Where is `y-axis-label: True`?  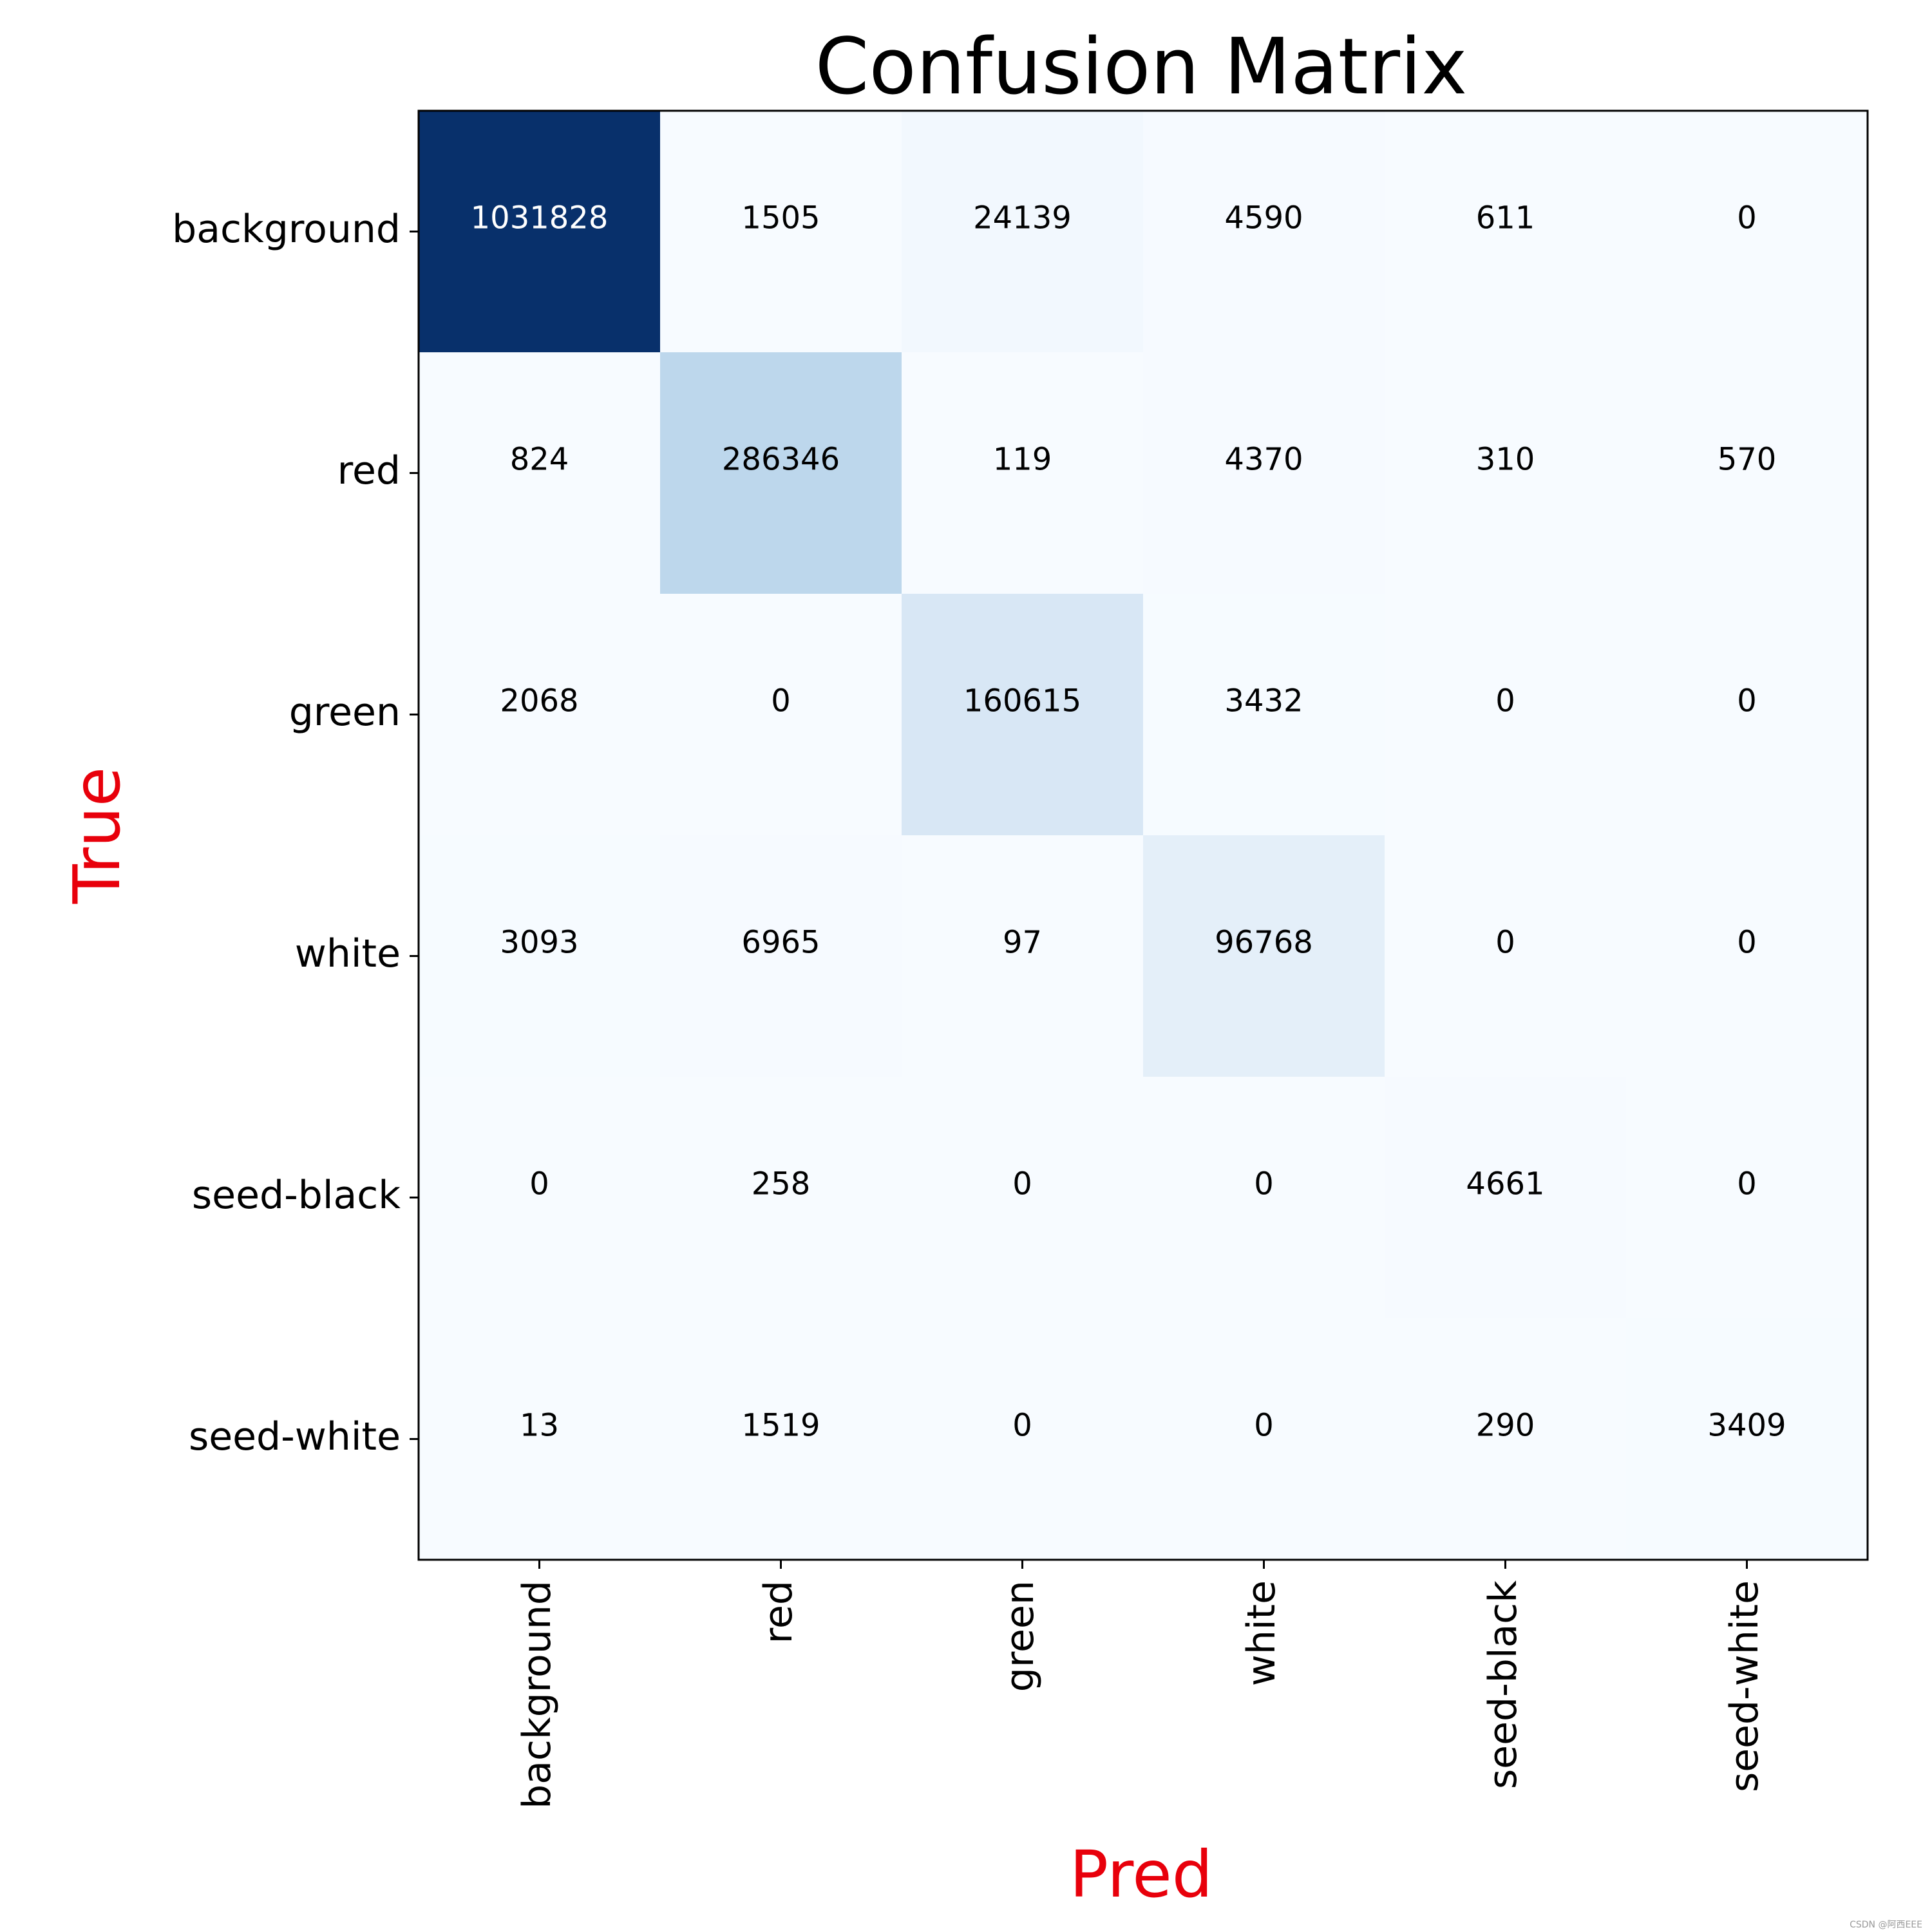 y-axis-label: True is located at coordinates (97, 836).